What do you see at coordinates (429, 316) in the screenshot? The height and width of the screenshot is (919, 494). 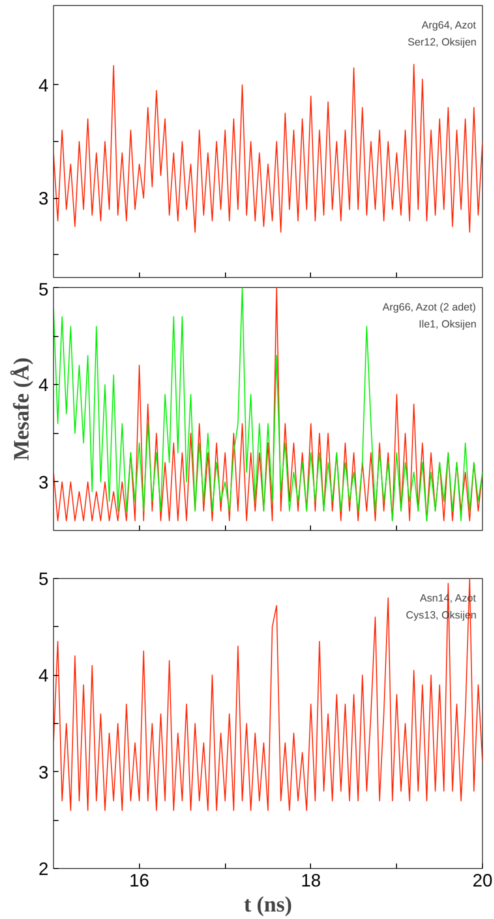 I see `annotation: Arg66, Azot (2 adet) Ile1, Oksijen` at bounding box center [429, 316].